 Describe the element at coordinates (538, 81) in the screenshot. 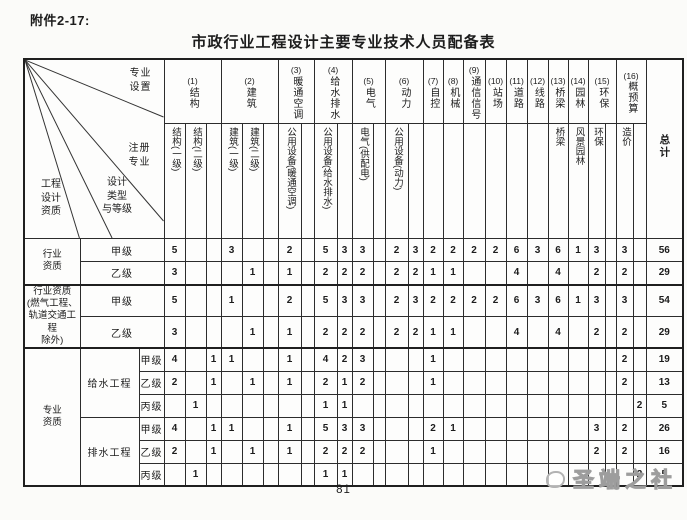

I see `col-num: (12)` at that location.